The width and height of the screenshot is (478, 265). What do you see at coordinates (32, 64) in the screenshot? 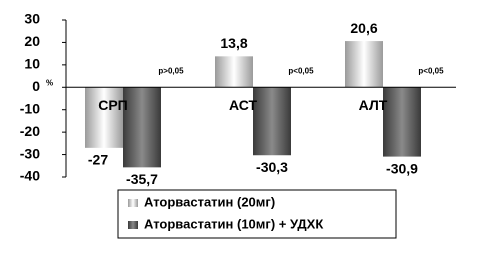
I see `y-tick-label: 10` at bounding box center [32, 64].